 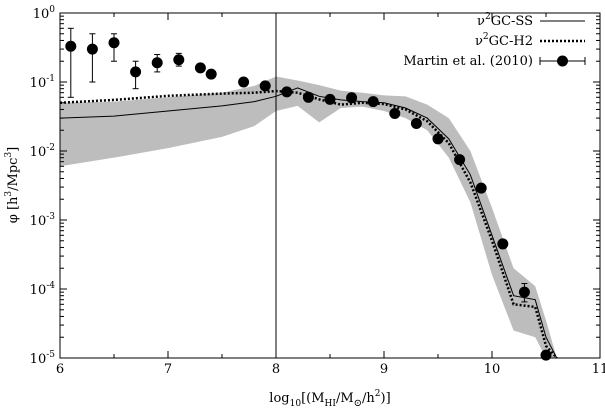 I want to click on y-tick-label: 10⁻³, so click(x=43, y=220).